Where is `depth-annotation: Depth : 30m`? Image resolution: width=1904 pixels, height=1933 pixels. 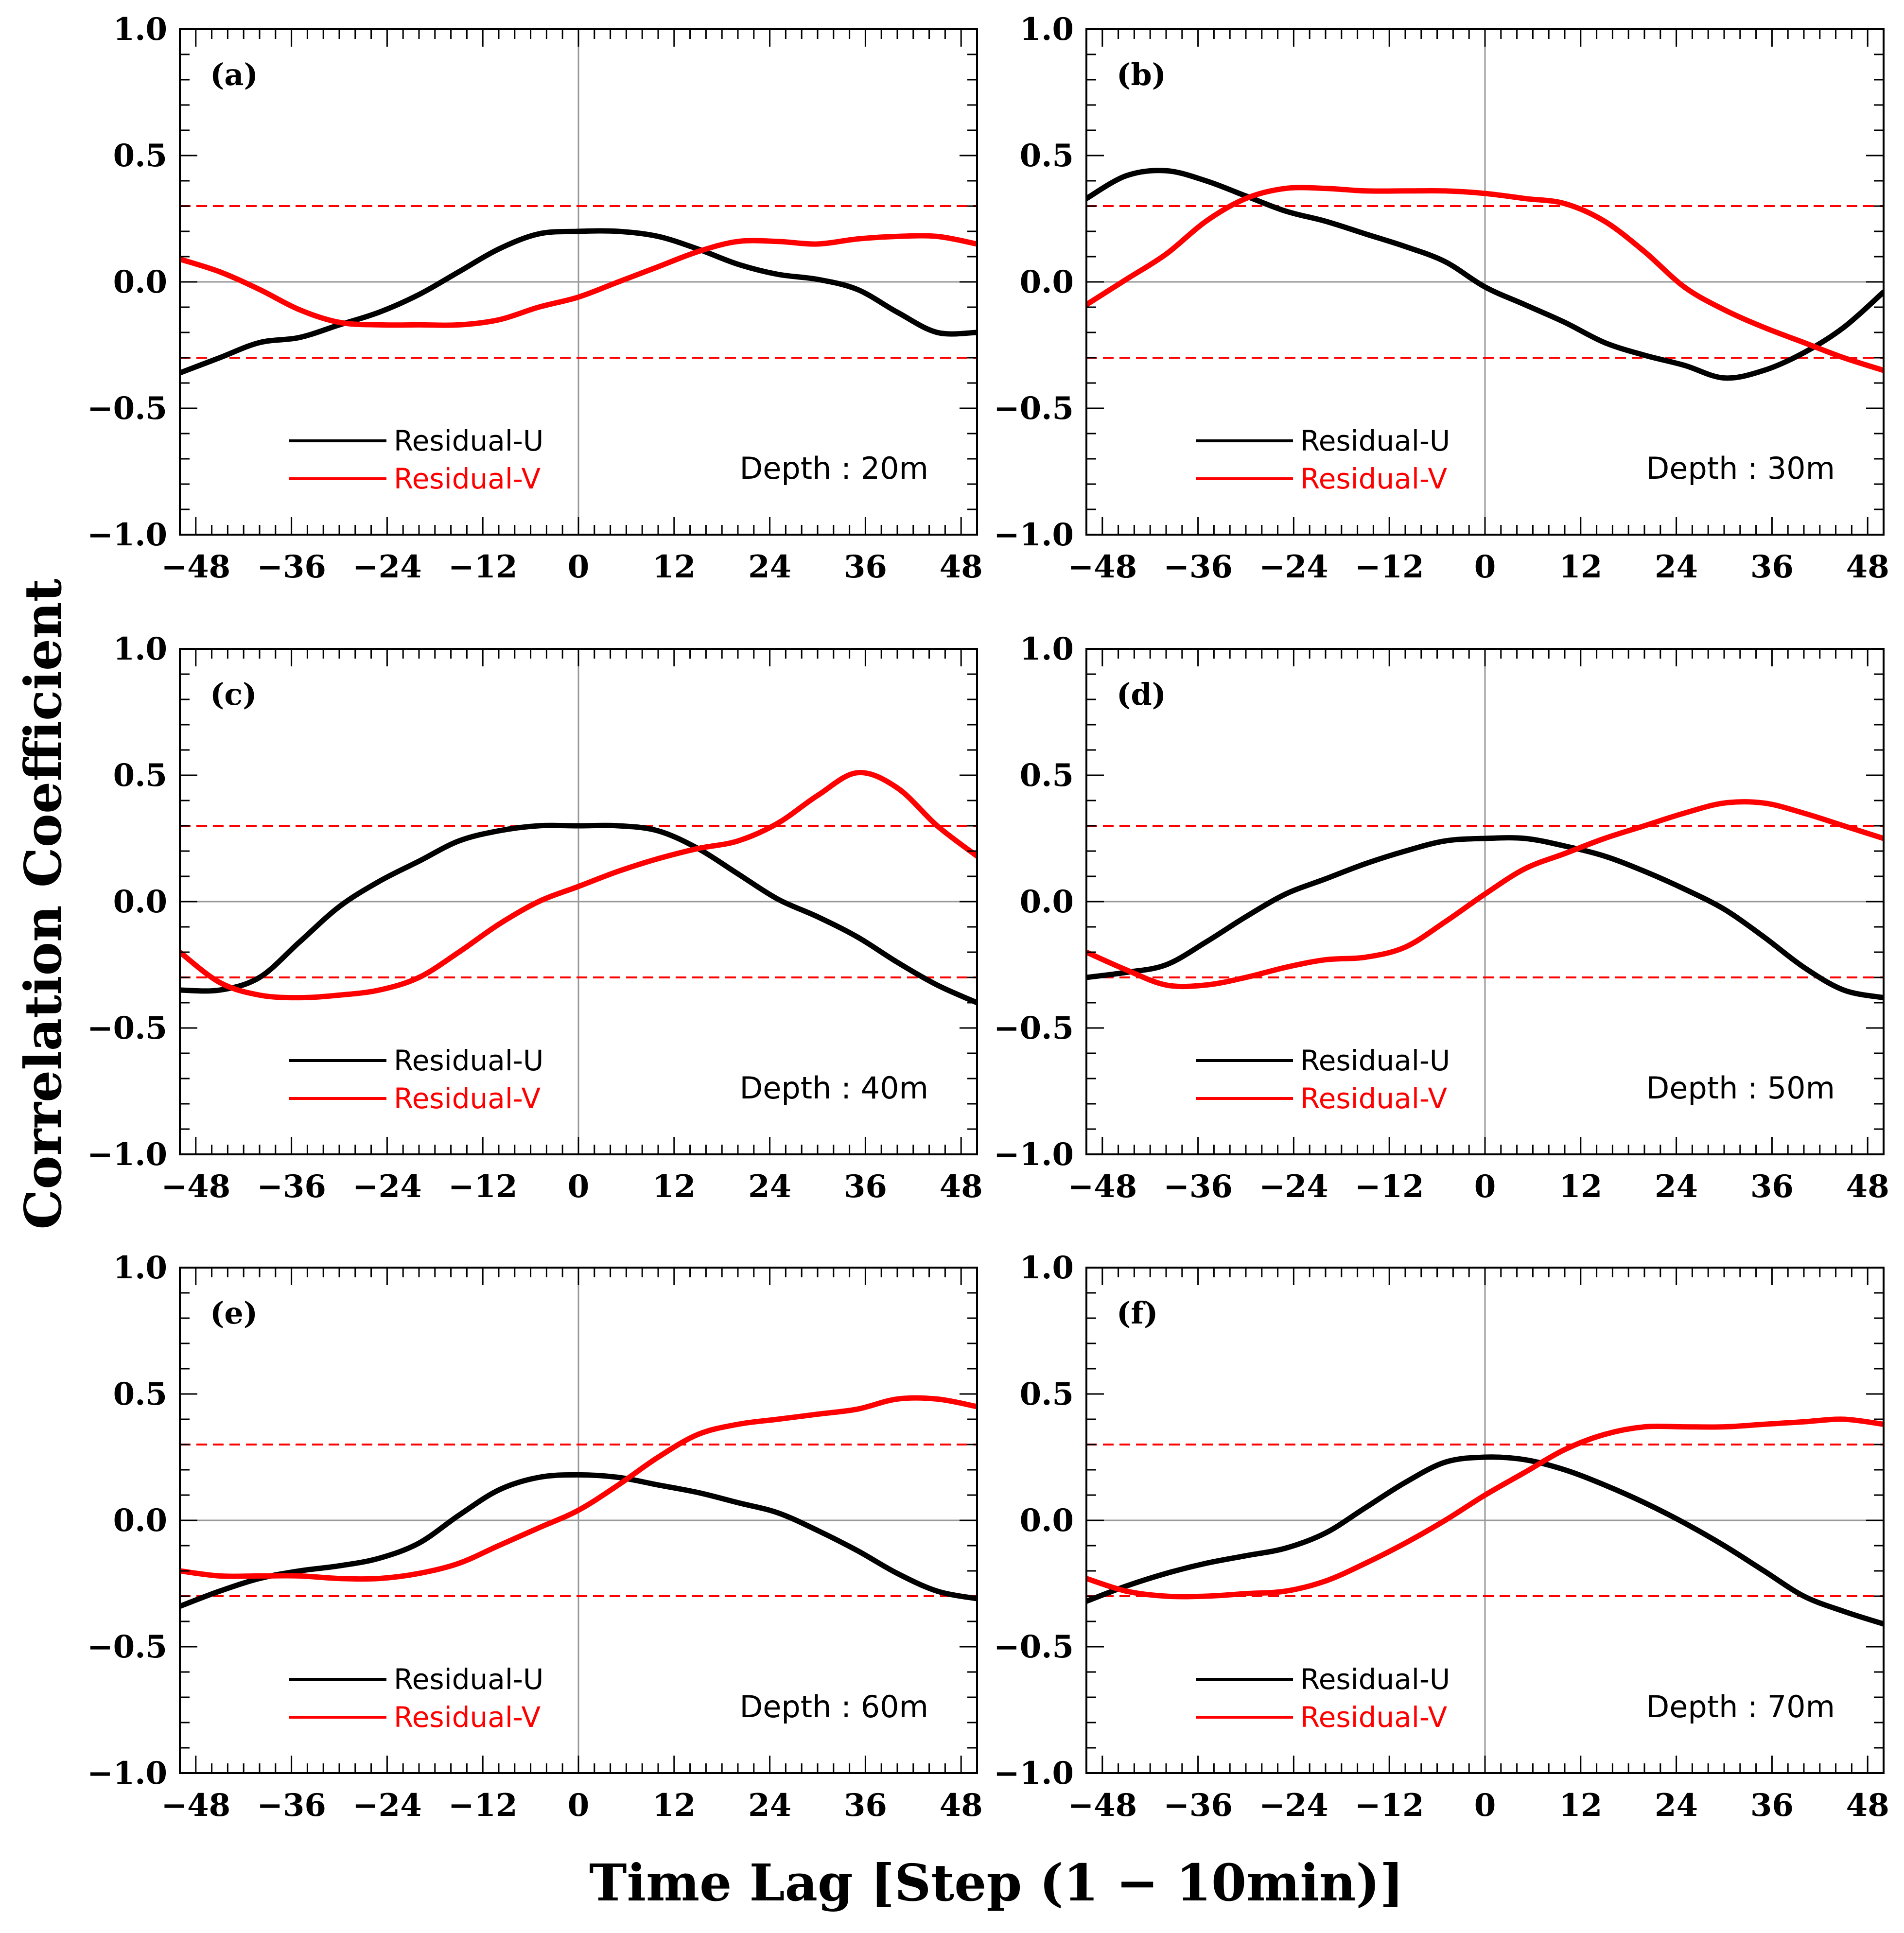
depth-annotation: Depth : 30m is located at coordinates (1740, 468).